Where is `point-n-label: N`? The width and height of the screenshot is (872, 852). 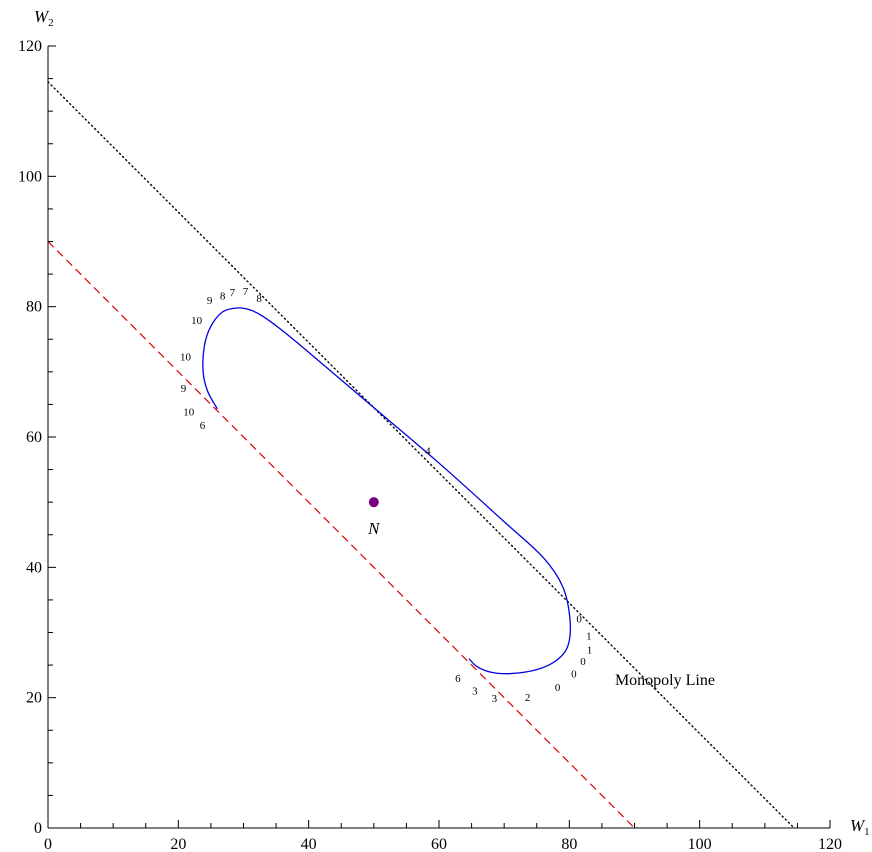
point-n-label: N is located at coordinates (374, 528).